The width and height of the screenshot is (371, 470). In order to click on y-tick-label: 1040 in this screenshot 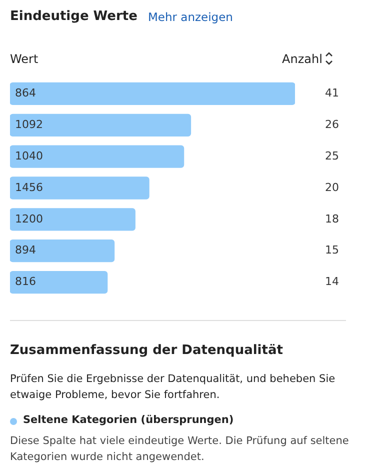, I will do `click(29, 155)`.